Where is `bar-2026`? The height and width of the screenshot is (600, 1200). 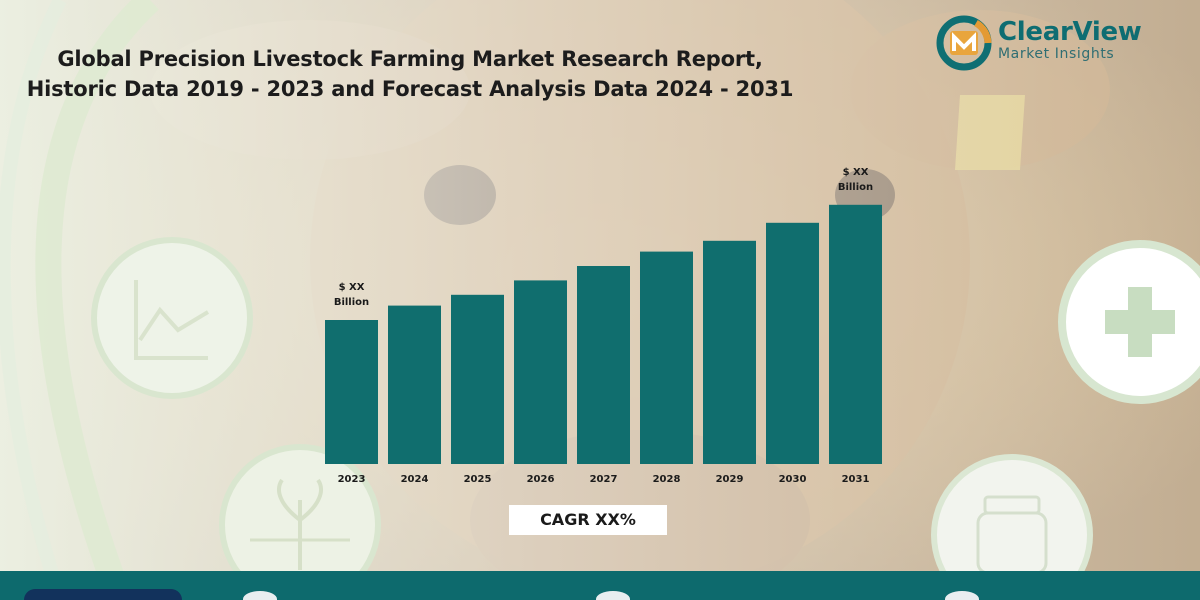 bar-2026 is located at coordinates (540, 372).